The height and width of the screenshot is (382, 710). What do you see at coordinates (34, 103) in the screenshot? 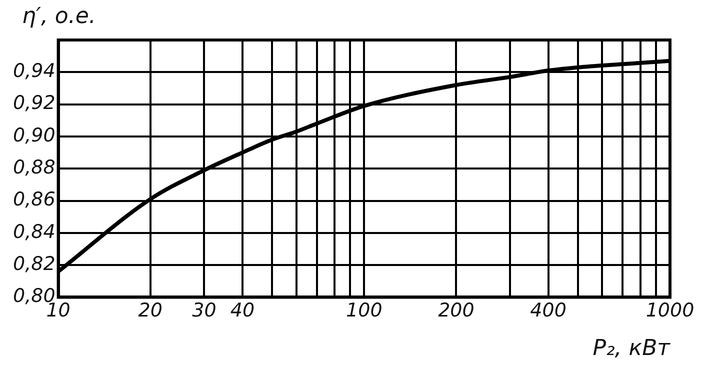
I see `y-tick-label: 0,92` at bounding box center [34, 103].